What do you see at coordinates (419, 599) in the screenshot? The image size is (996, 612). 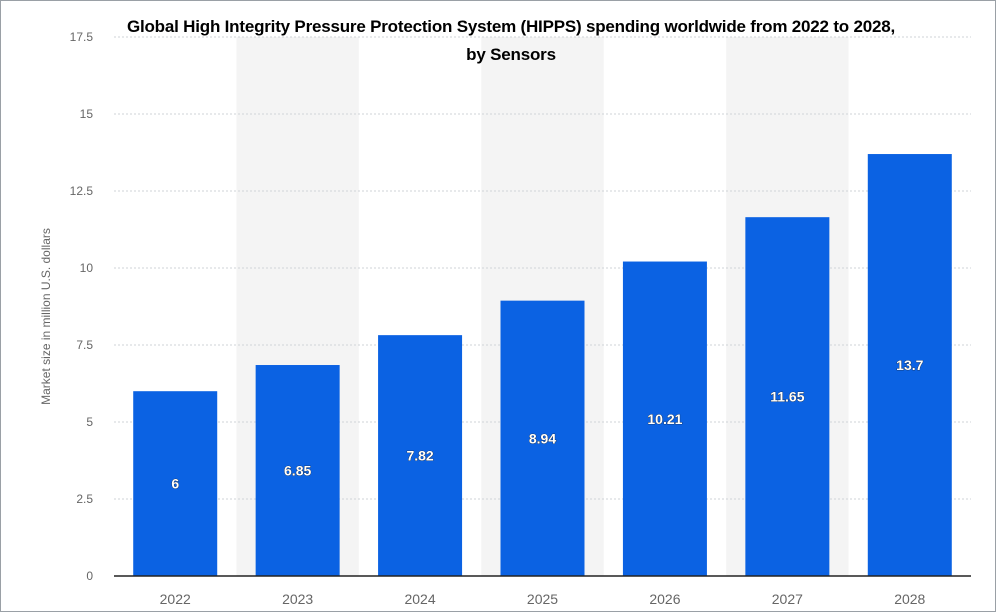 I see `x-tick-label: 2024` at bounding box center [419, 599].